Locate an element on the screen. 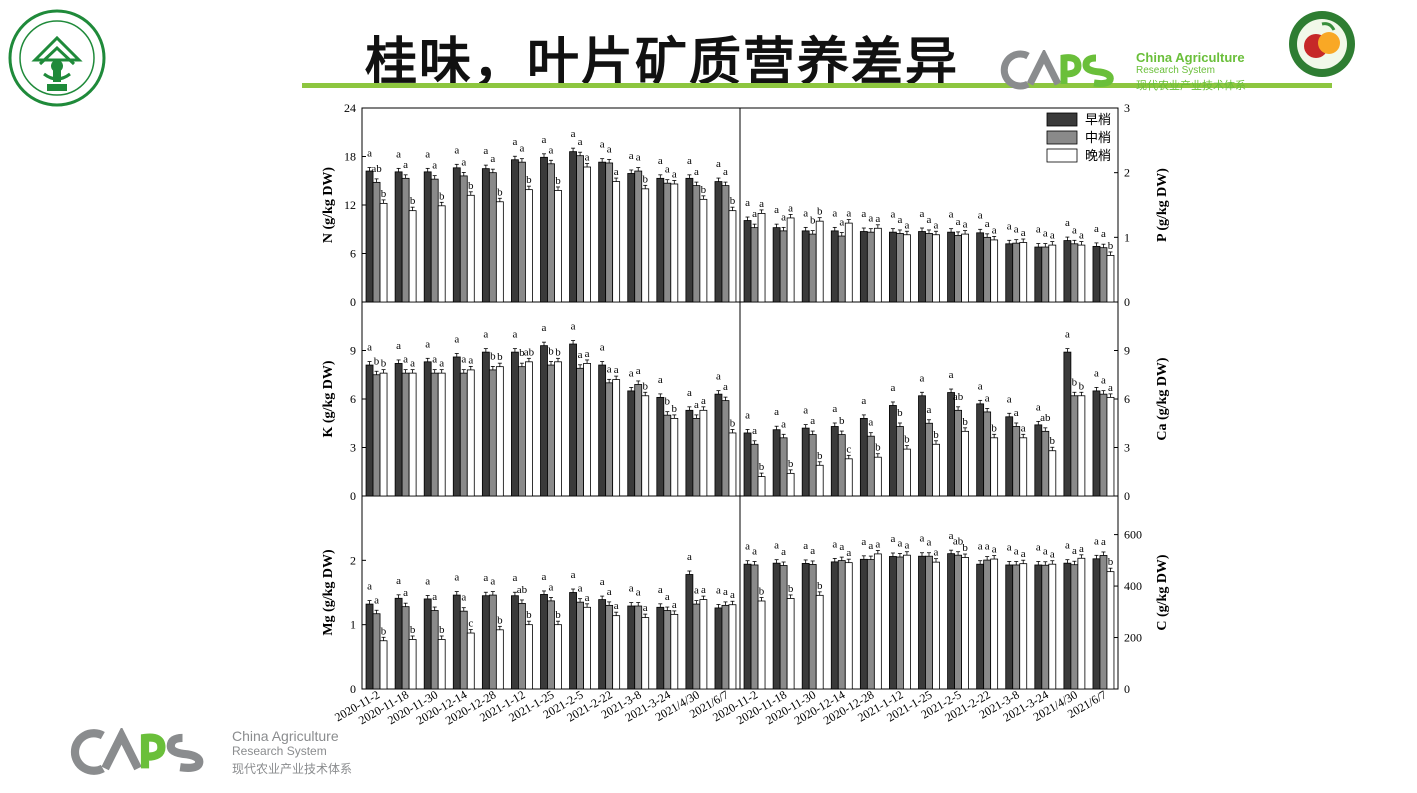 The height and width of the screenshot is (793, 1417). tick-label-Ca: 6 is located at coordinates (1127, 399).